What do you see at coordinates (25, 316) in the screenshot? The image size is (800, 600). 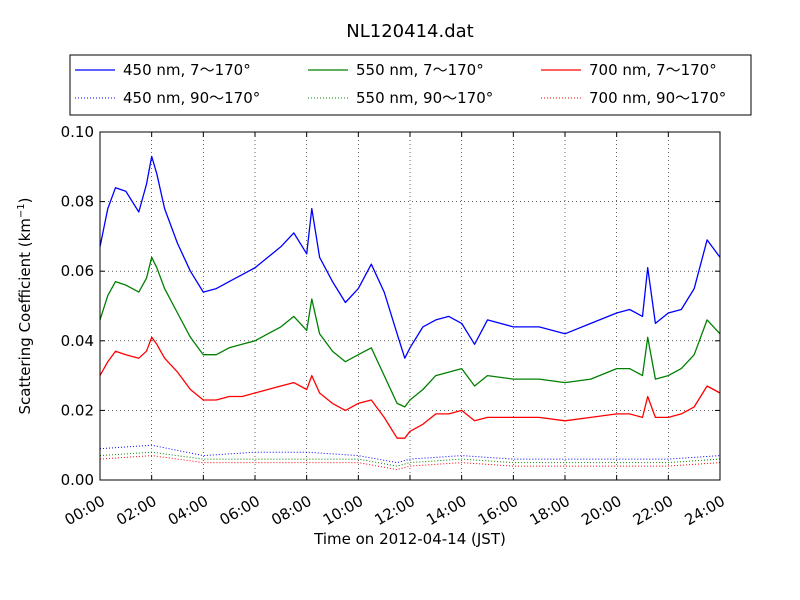 I see `y-axis-label-main: Scattering Coefficient (km` at bounding box center [25, 316].